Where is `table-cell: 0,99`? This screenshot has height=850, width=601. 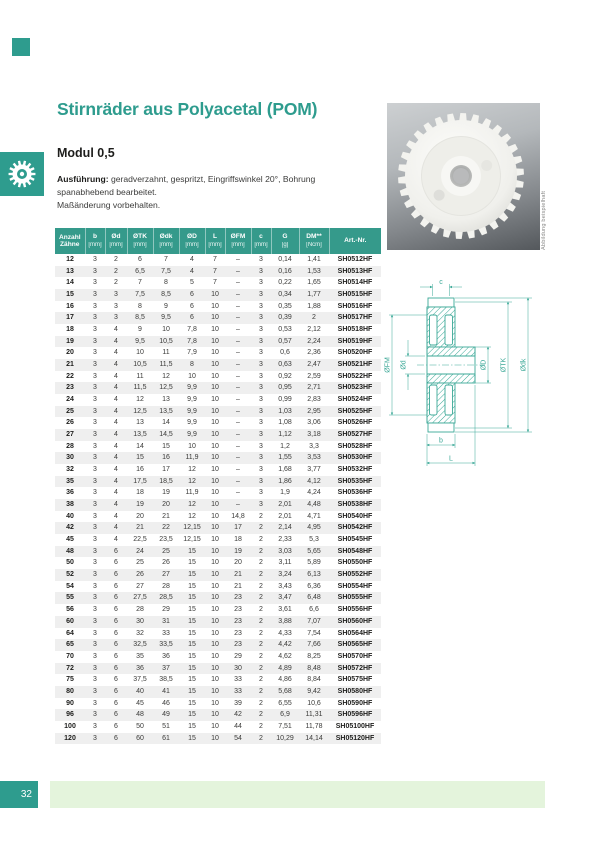 table-cell: 0,99 is located at coordinates (285, 400).